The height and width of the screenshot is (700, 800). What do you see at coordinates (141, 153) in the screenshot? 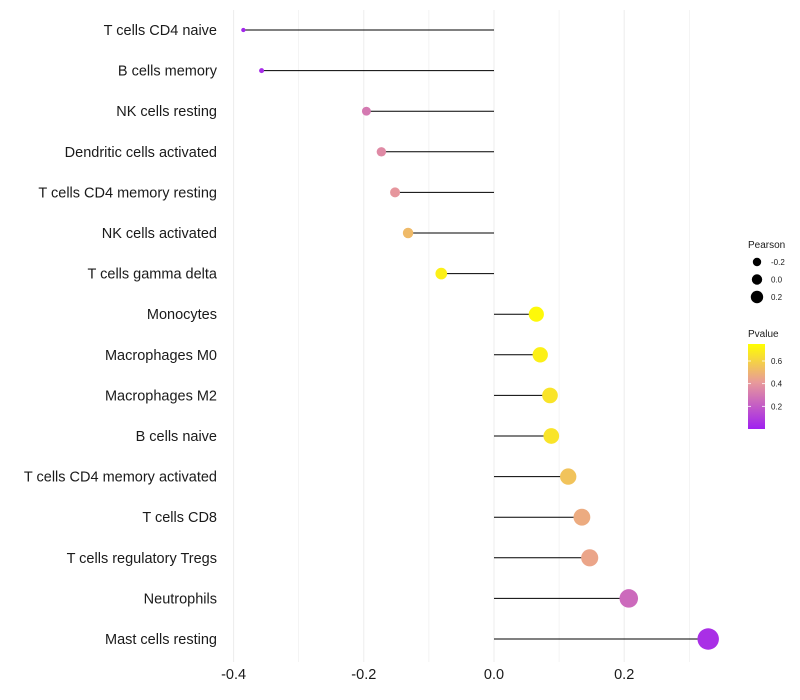
I see `category-label: Dendritic cells activated` at bounding box center [141, 153].